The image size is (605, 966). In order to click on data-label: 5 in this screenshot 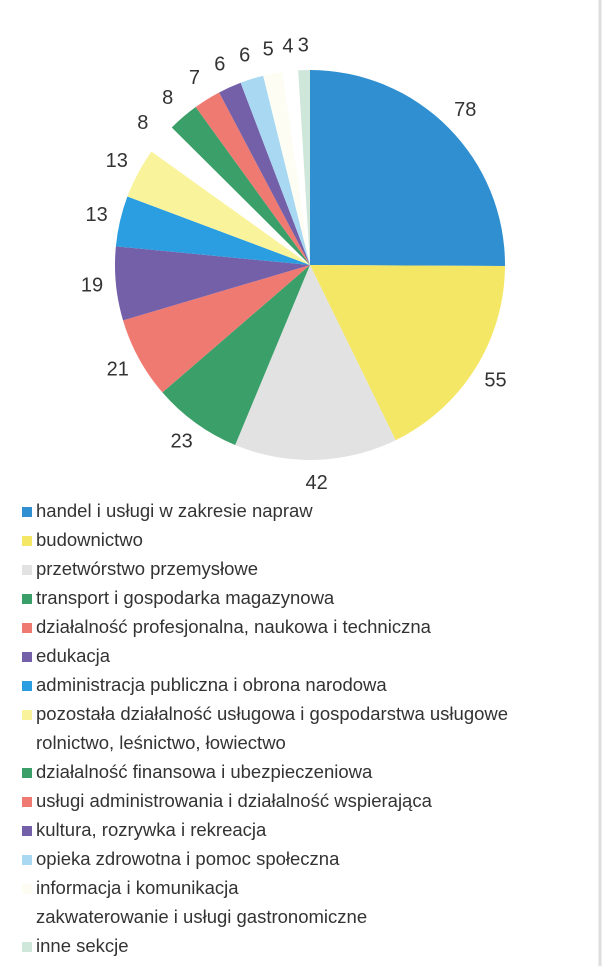, I will do `click(268, 49)`.